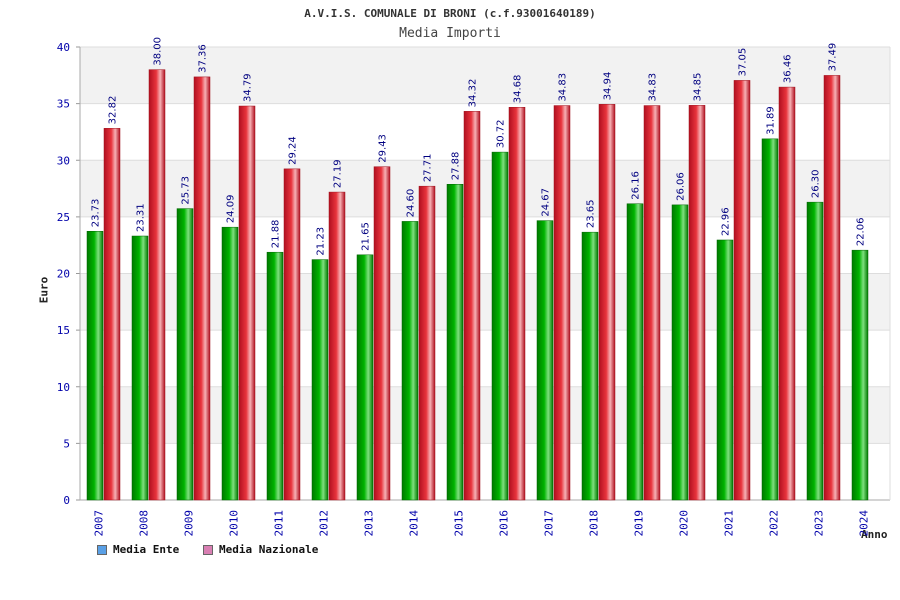  What do you see at coordinates (833, 57) in the screenshot?
I see `data-label: 37.49` at bounding box center [833, 57].